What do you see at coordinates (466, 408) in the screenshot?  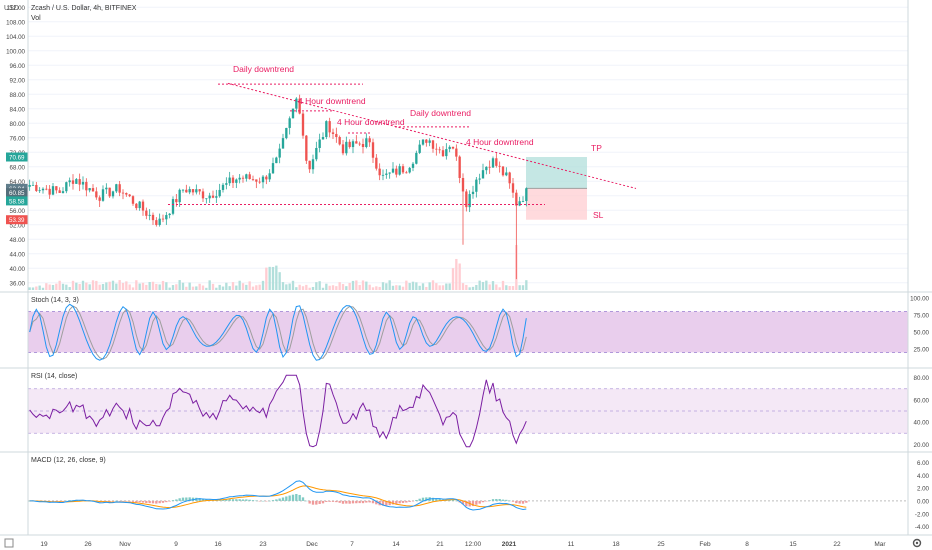 I see `rsi-pane: RSI (14, close) 80.00 60.00 40.00 20.00` at bounding box center [466, 408].